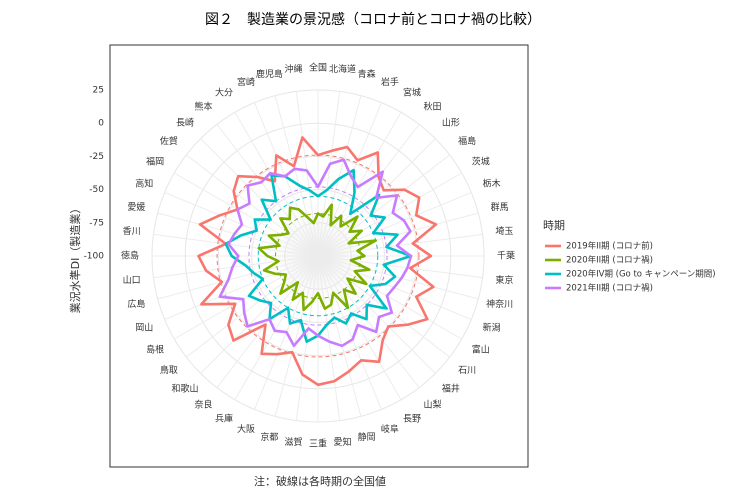 The width and height of the screenshot is (747, 502). What do you see at coordinates (96, 157) in the screenshot?
I see `y-tick-label: -25` at bounding box center [96, 157].